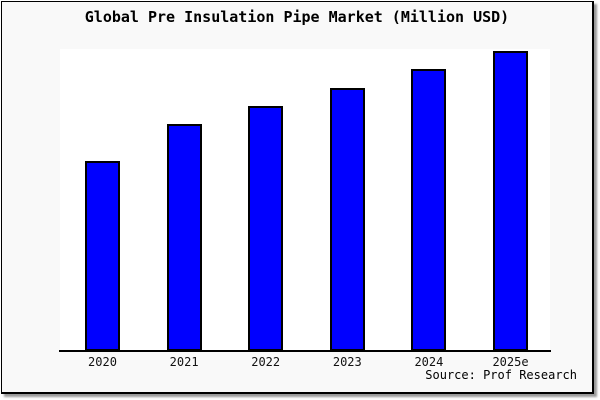 This screenshot has width=600, height=400. What do you see at coordinates (347, 219) in the screenshot?
I see `bar-2023` at bounding box center [347, 219].